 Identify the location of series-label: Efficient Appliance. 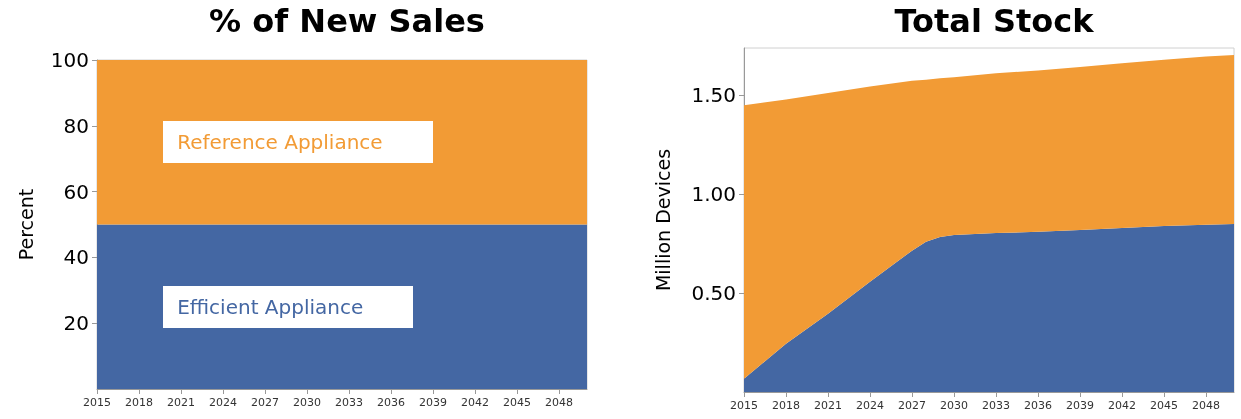
(288, 306).